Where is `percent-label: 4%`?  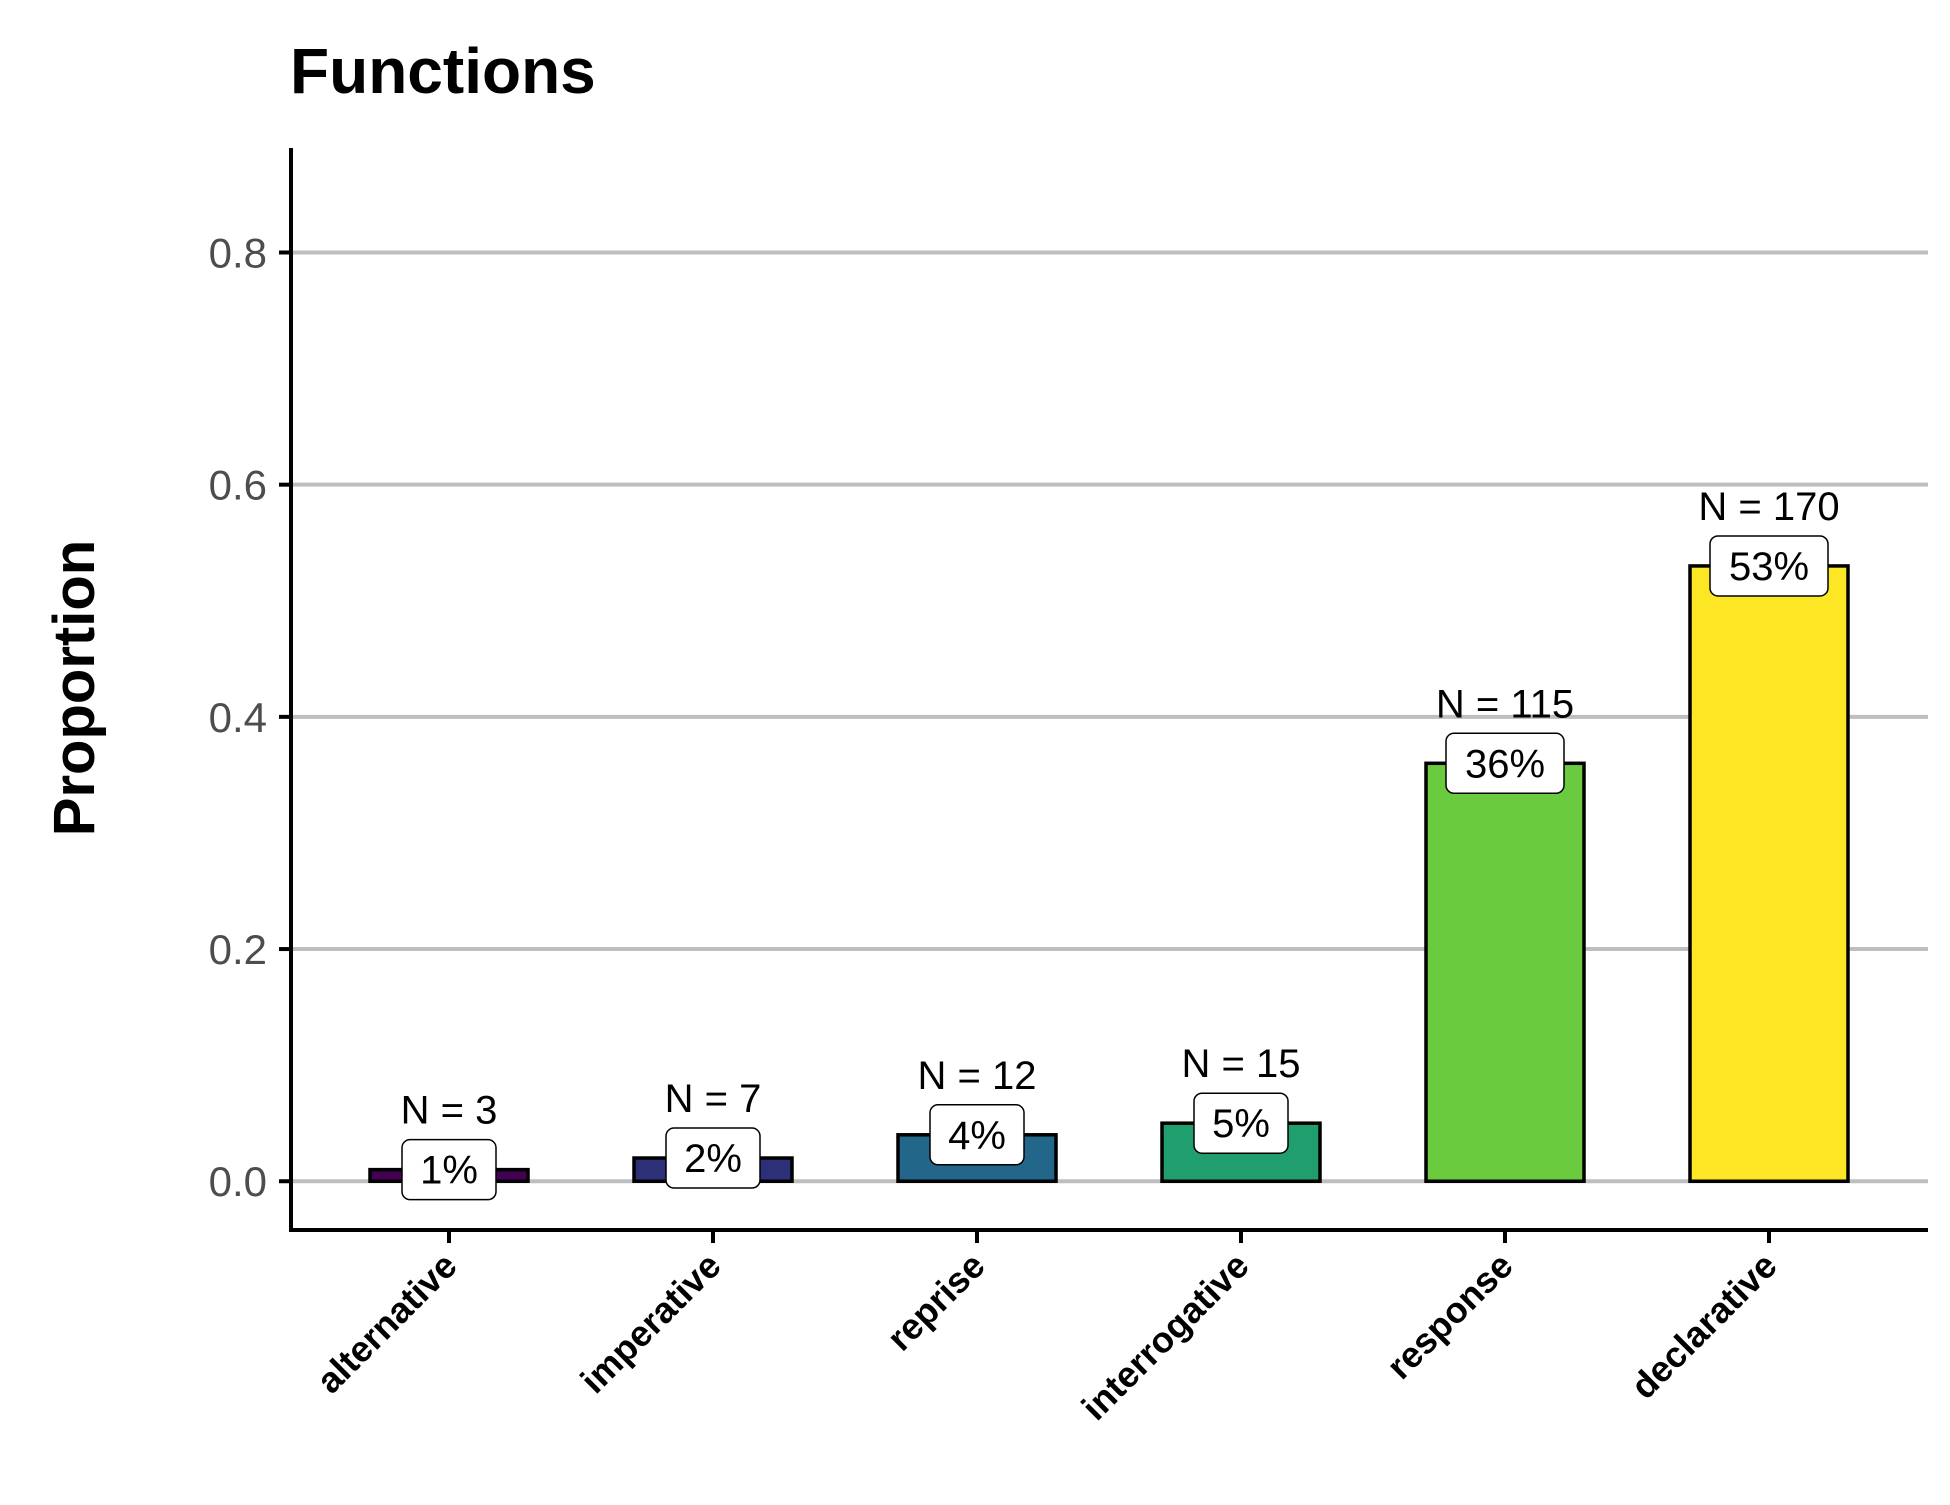 percent-label: 4% is located at coordinates (977, 1136).